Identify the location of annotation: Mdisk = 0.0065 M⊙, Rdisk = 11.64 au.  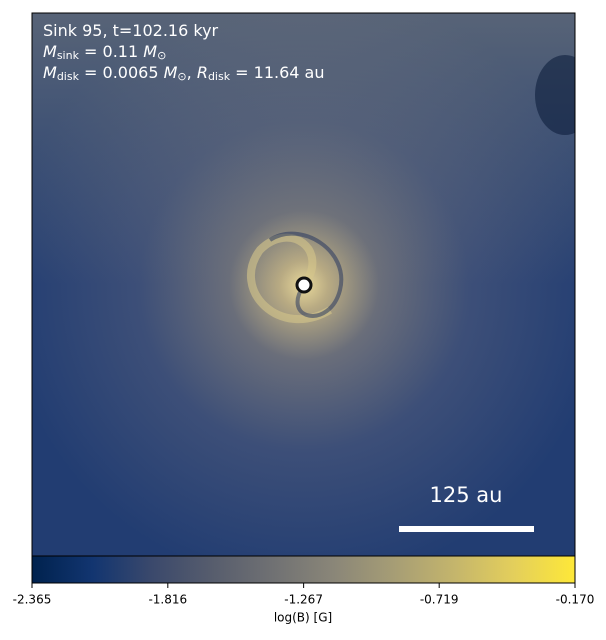
(184, 73).